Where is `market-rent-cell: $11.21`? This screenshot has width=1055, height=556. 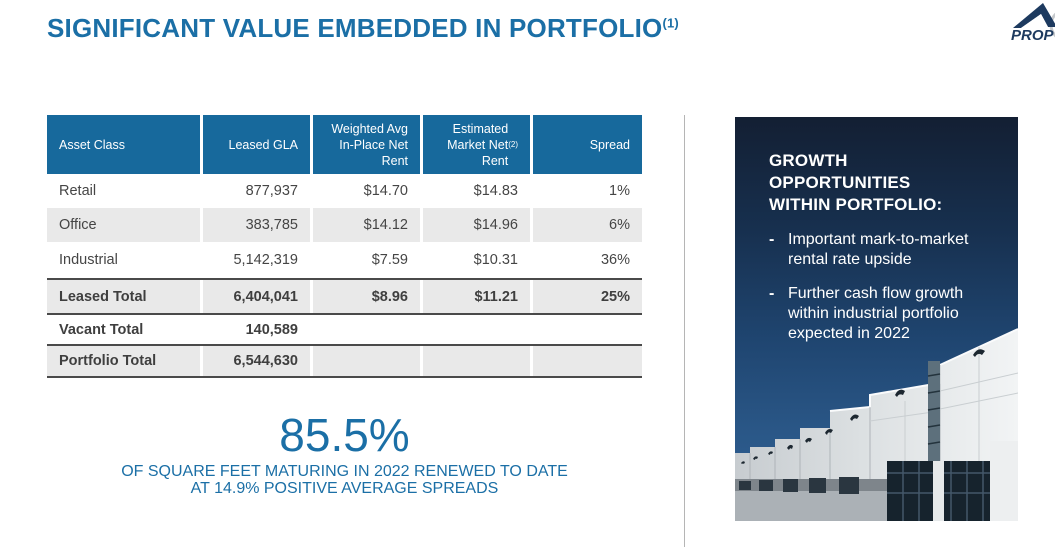 market-rent-cell: $11.21 is located at coordinates (476, 296).